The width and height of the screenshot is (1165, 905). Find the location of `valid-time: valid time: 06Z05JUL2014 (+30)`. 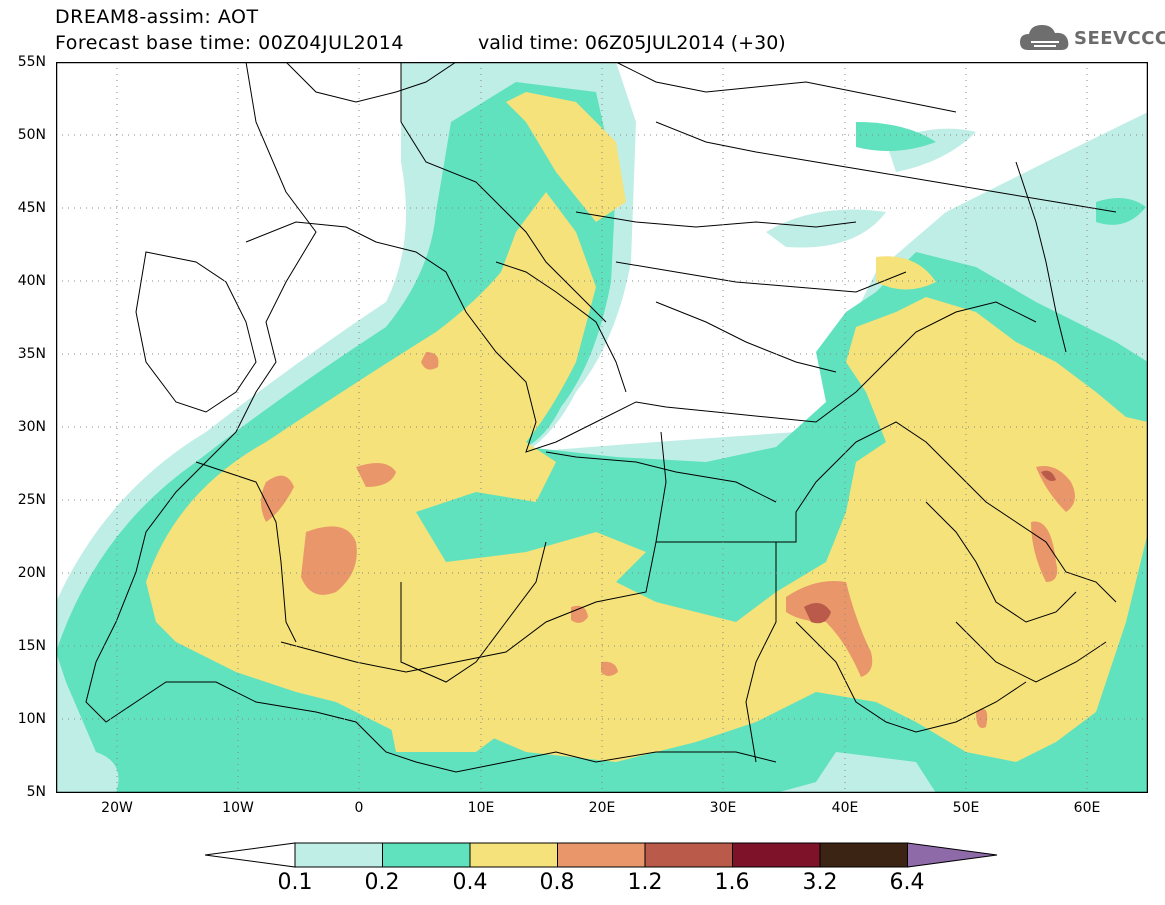

valid-time: valid time: 06Z05JUL2014 (+30) is located at coordinates (632, 43).